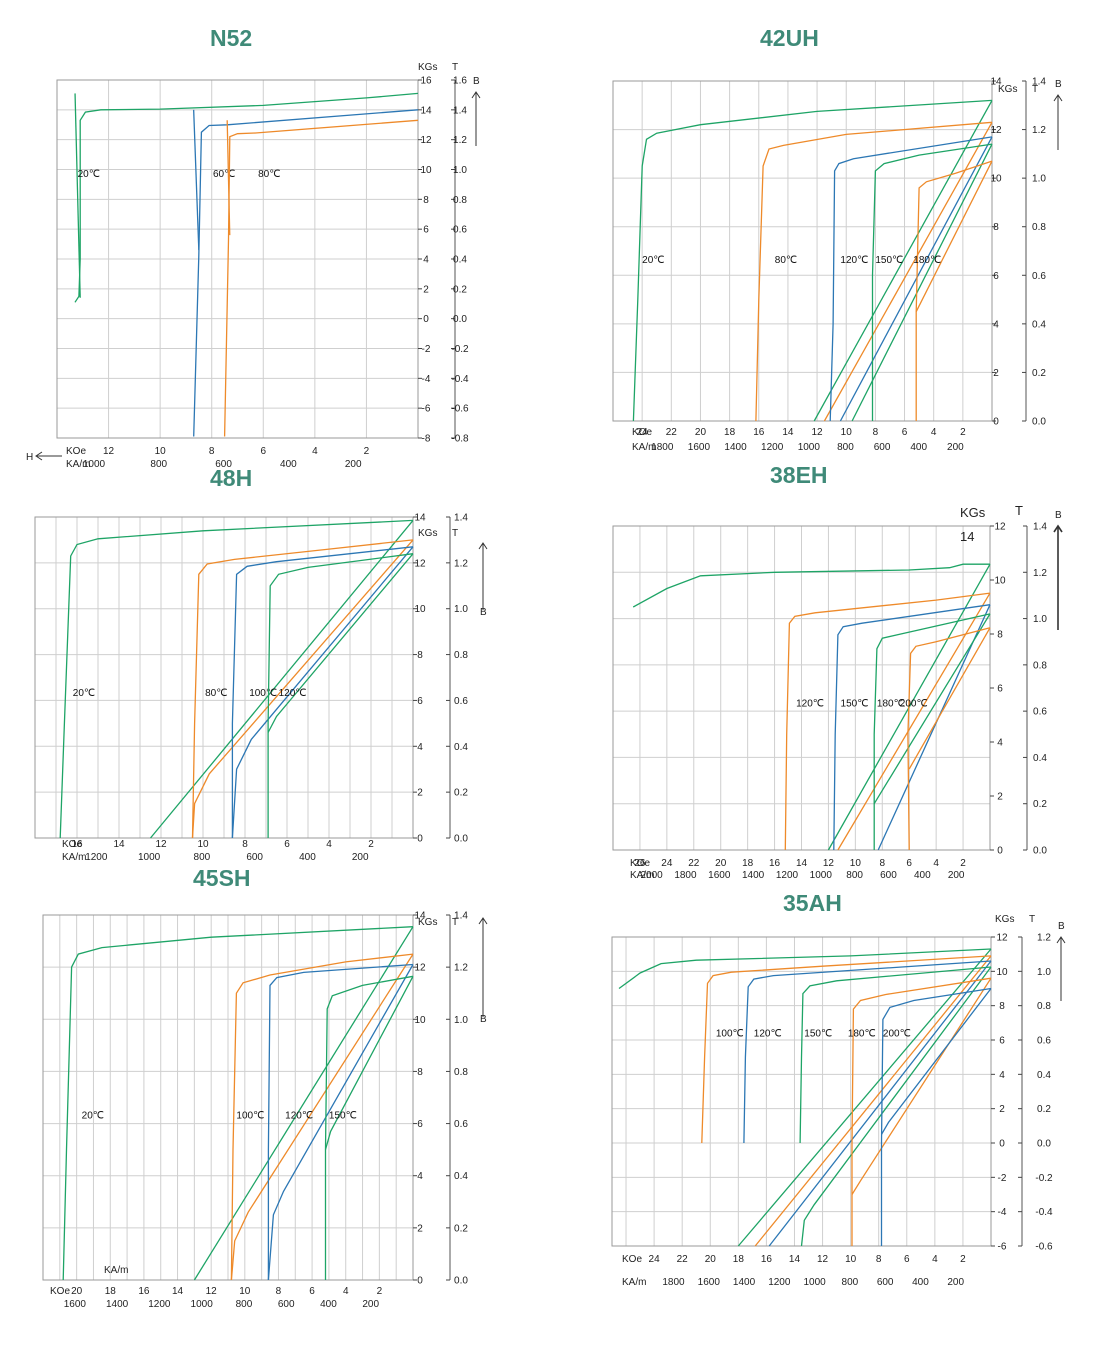  What do you see at coordinates (897, 1034) in the screenshot?
I see `temperature-label: 200℃` at bounding box center [897, 1034].